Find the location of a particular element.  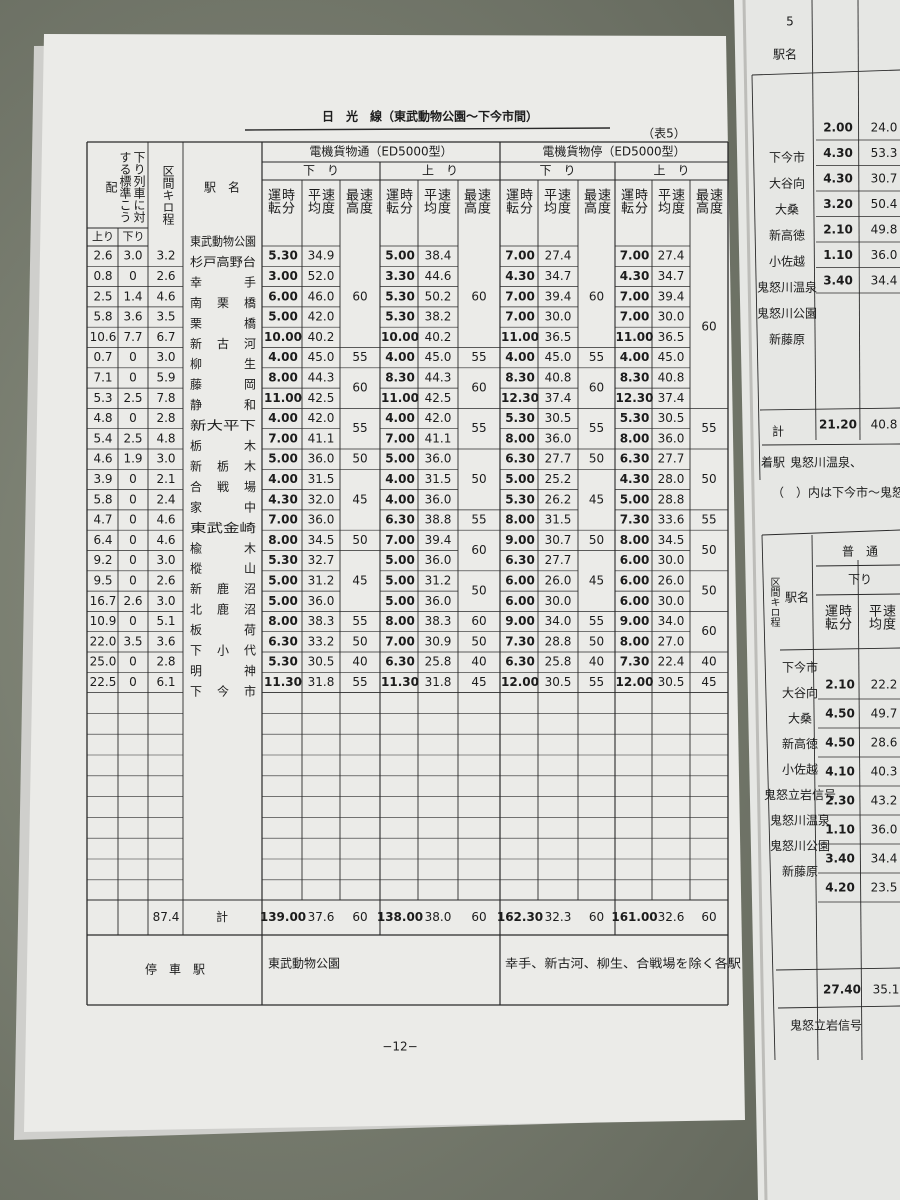

right-note: （ ）内は下今市～鬼怒川 is located at coordinates (836, 492).